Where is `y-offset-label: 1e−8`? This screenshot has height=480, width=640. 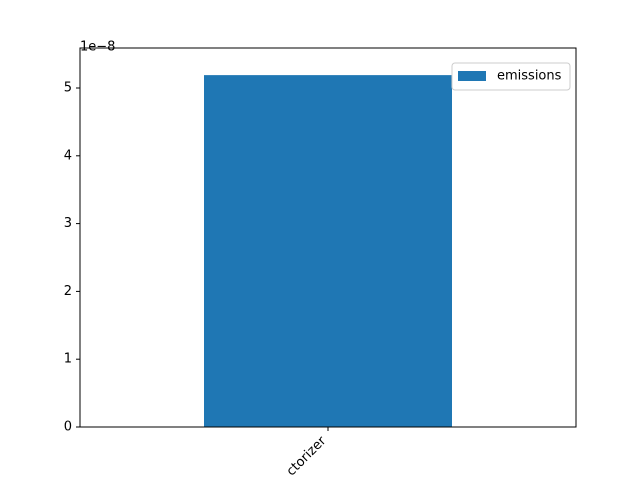
y-offset-label: 1e−8 is located at coordinates (97, 47).